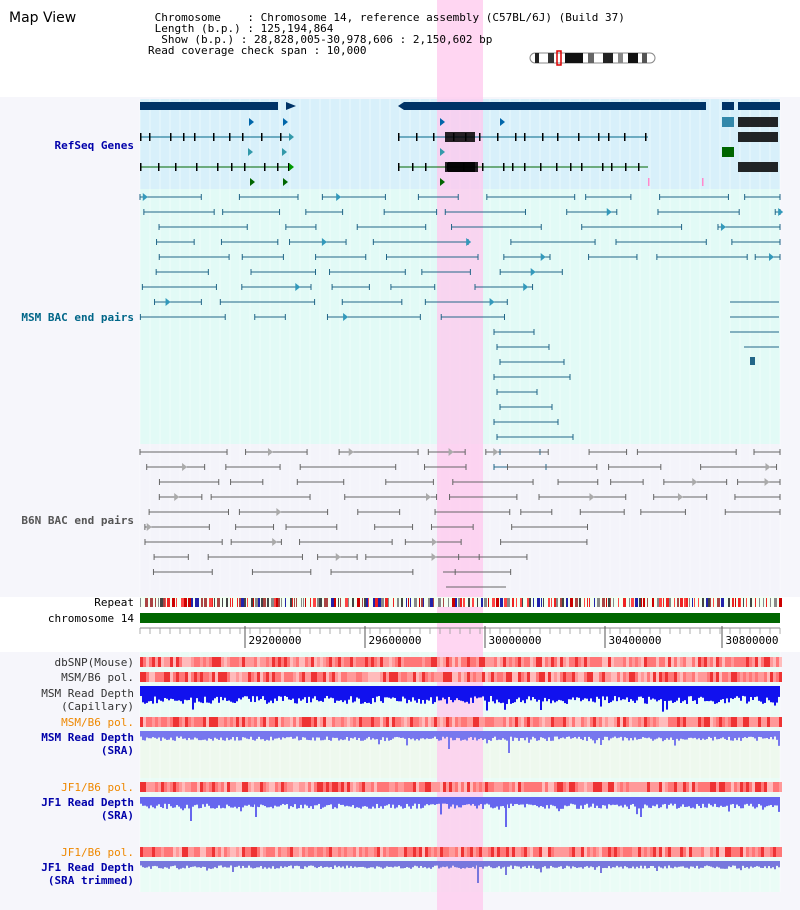 The height and width of the screenshot is (910, 800). I want to click on refseq-track-label: RefSeq Genes, so click(94, 145).